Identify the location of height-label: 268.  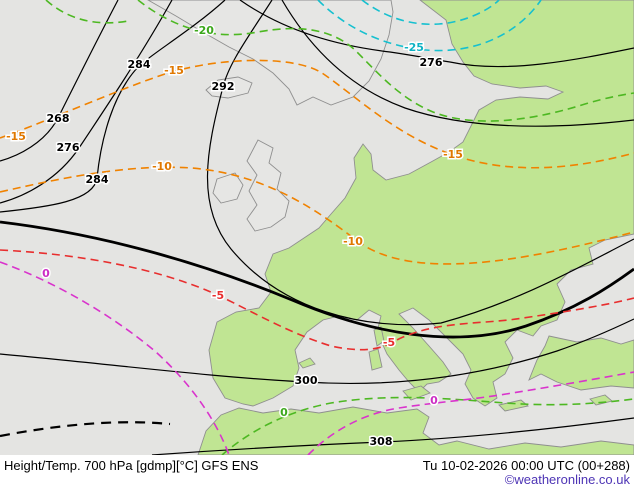
(58, 118).